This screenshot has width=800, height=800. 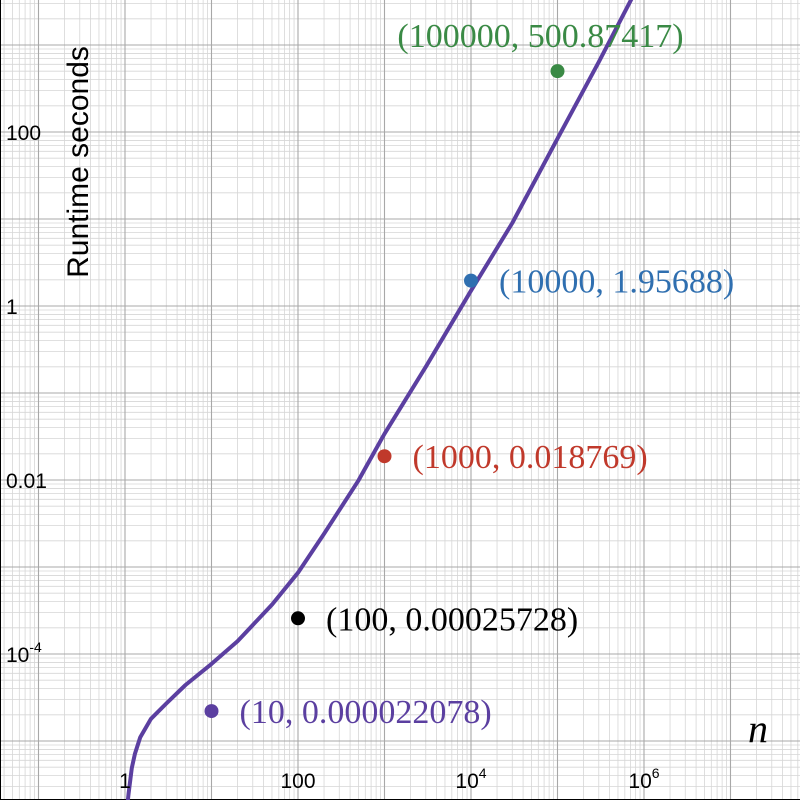 What do you see at coordinates (78, 162) in the screenshot?
I see `y-axis-title: Runtime seconds` at bounding box center [78, 162].